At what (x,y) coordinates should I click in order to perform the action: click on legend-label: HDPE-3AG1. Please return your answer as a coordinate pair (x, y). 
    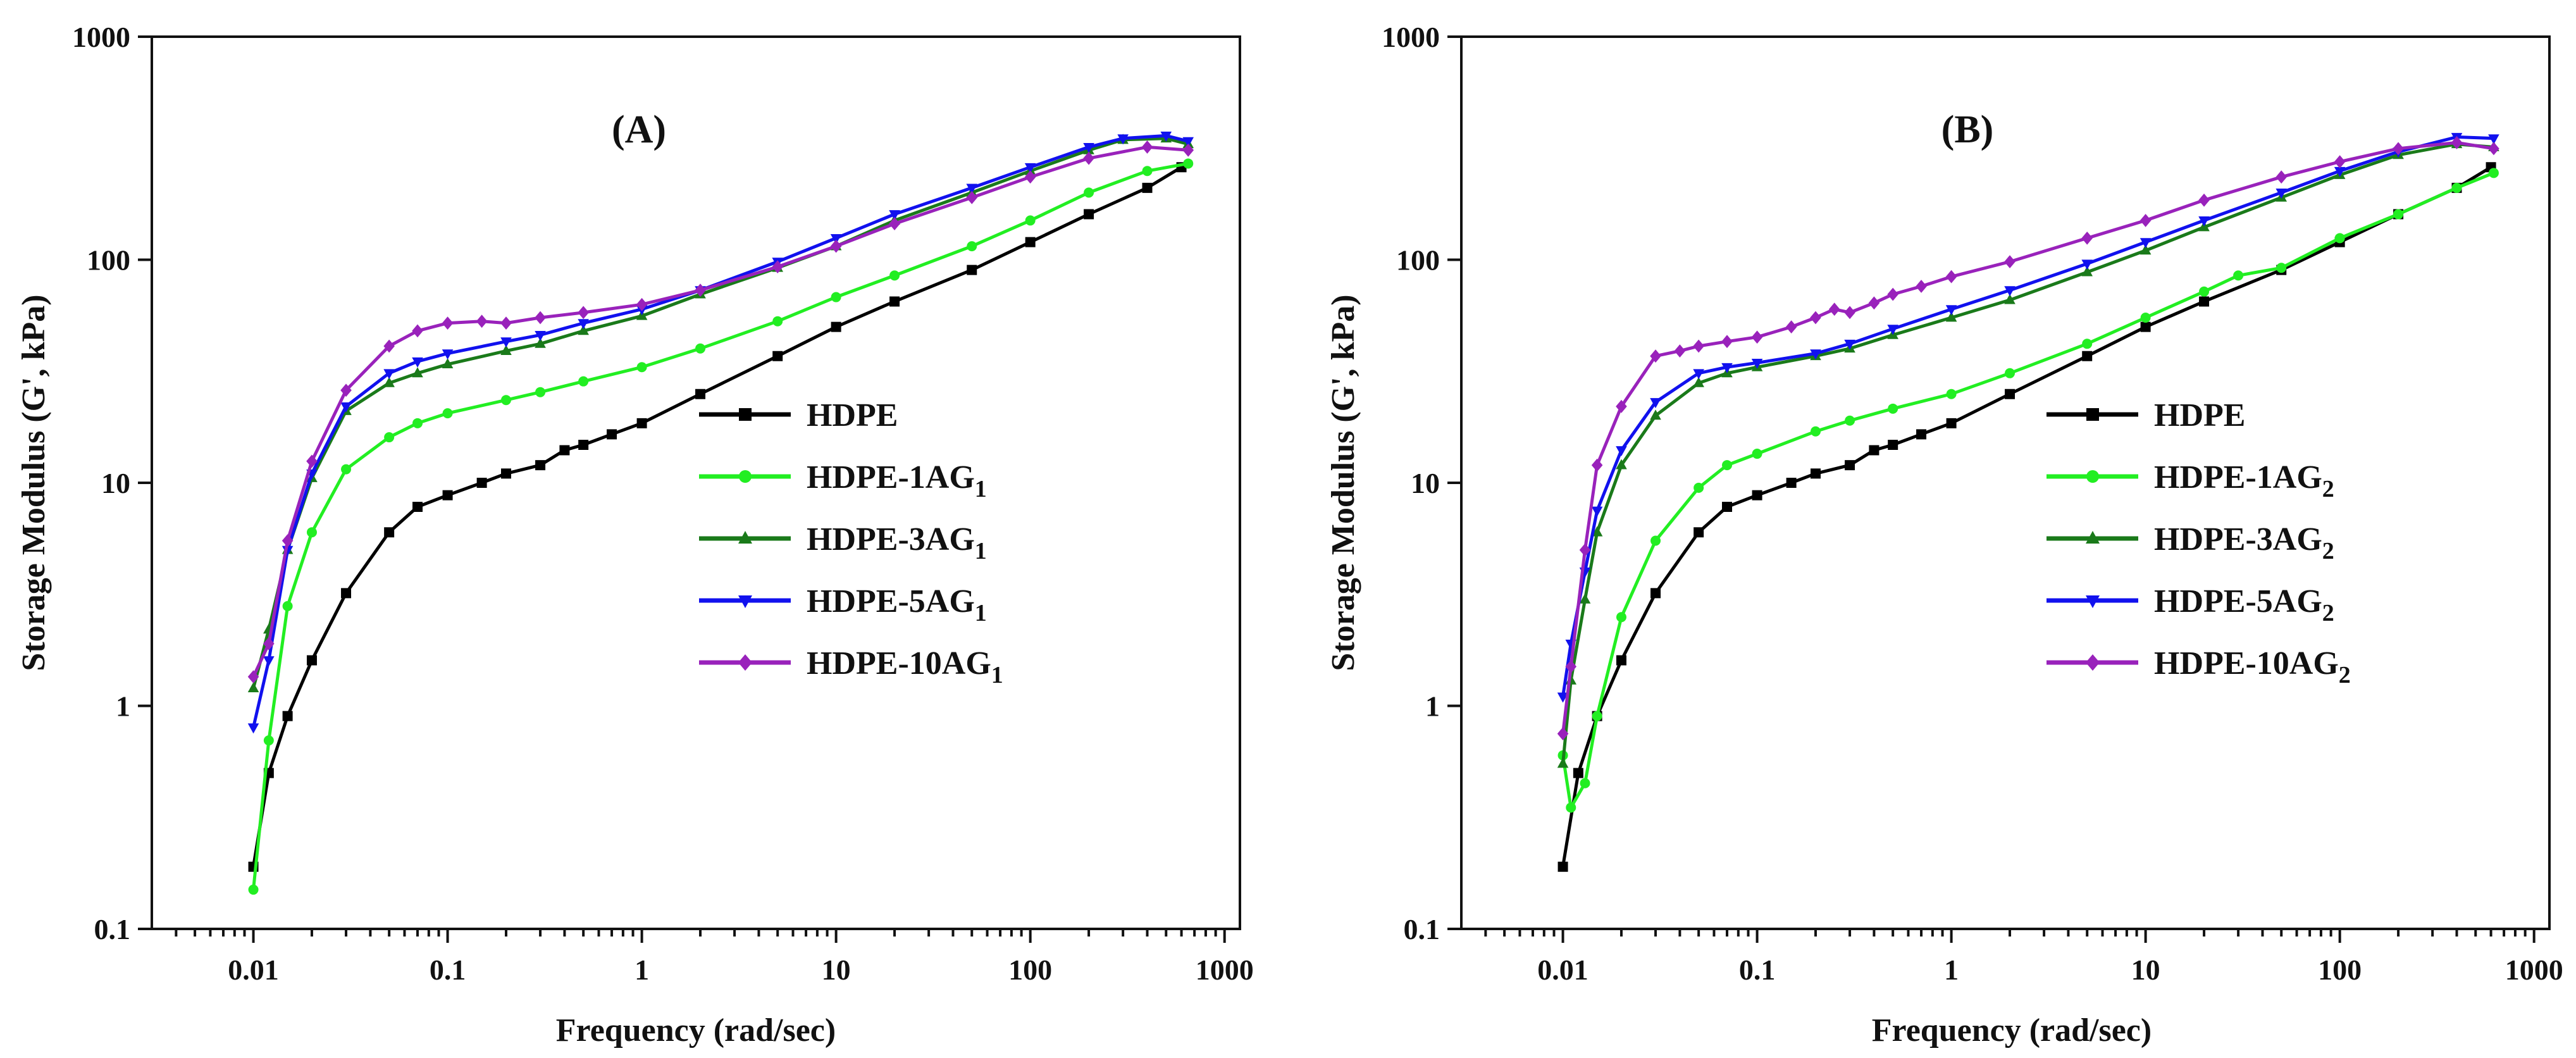
    Looking at the image, I should click on (897, 542).